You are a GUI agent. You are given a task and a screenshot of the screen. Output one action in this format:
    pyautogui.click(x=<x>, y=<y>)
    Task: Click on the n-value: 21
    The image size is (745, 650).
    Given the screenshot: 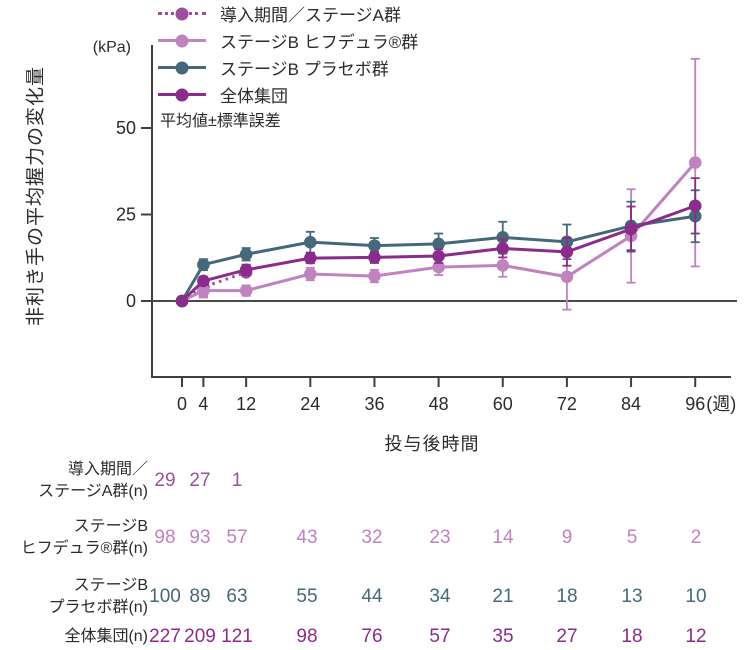 What is the action you would take?
    pyautogui.click(x=503, y=596)
    